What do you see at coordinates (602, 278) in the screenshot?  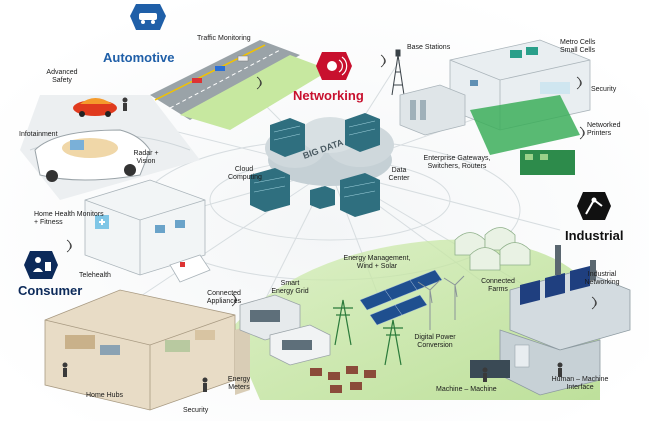 I see `label-industrial-networking: Industrial Networking` at bounding box center [602, 278].